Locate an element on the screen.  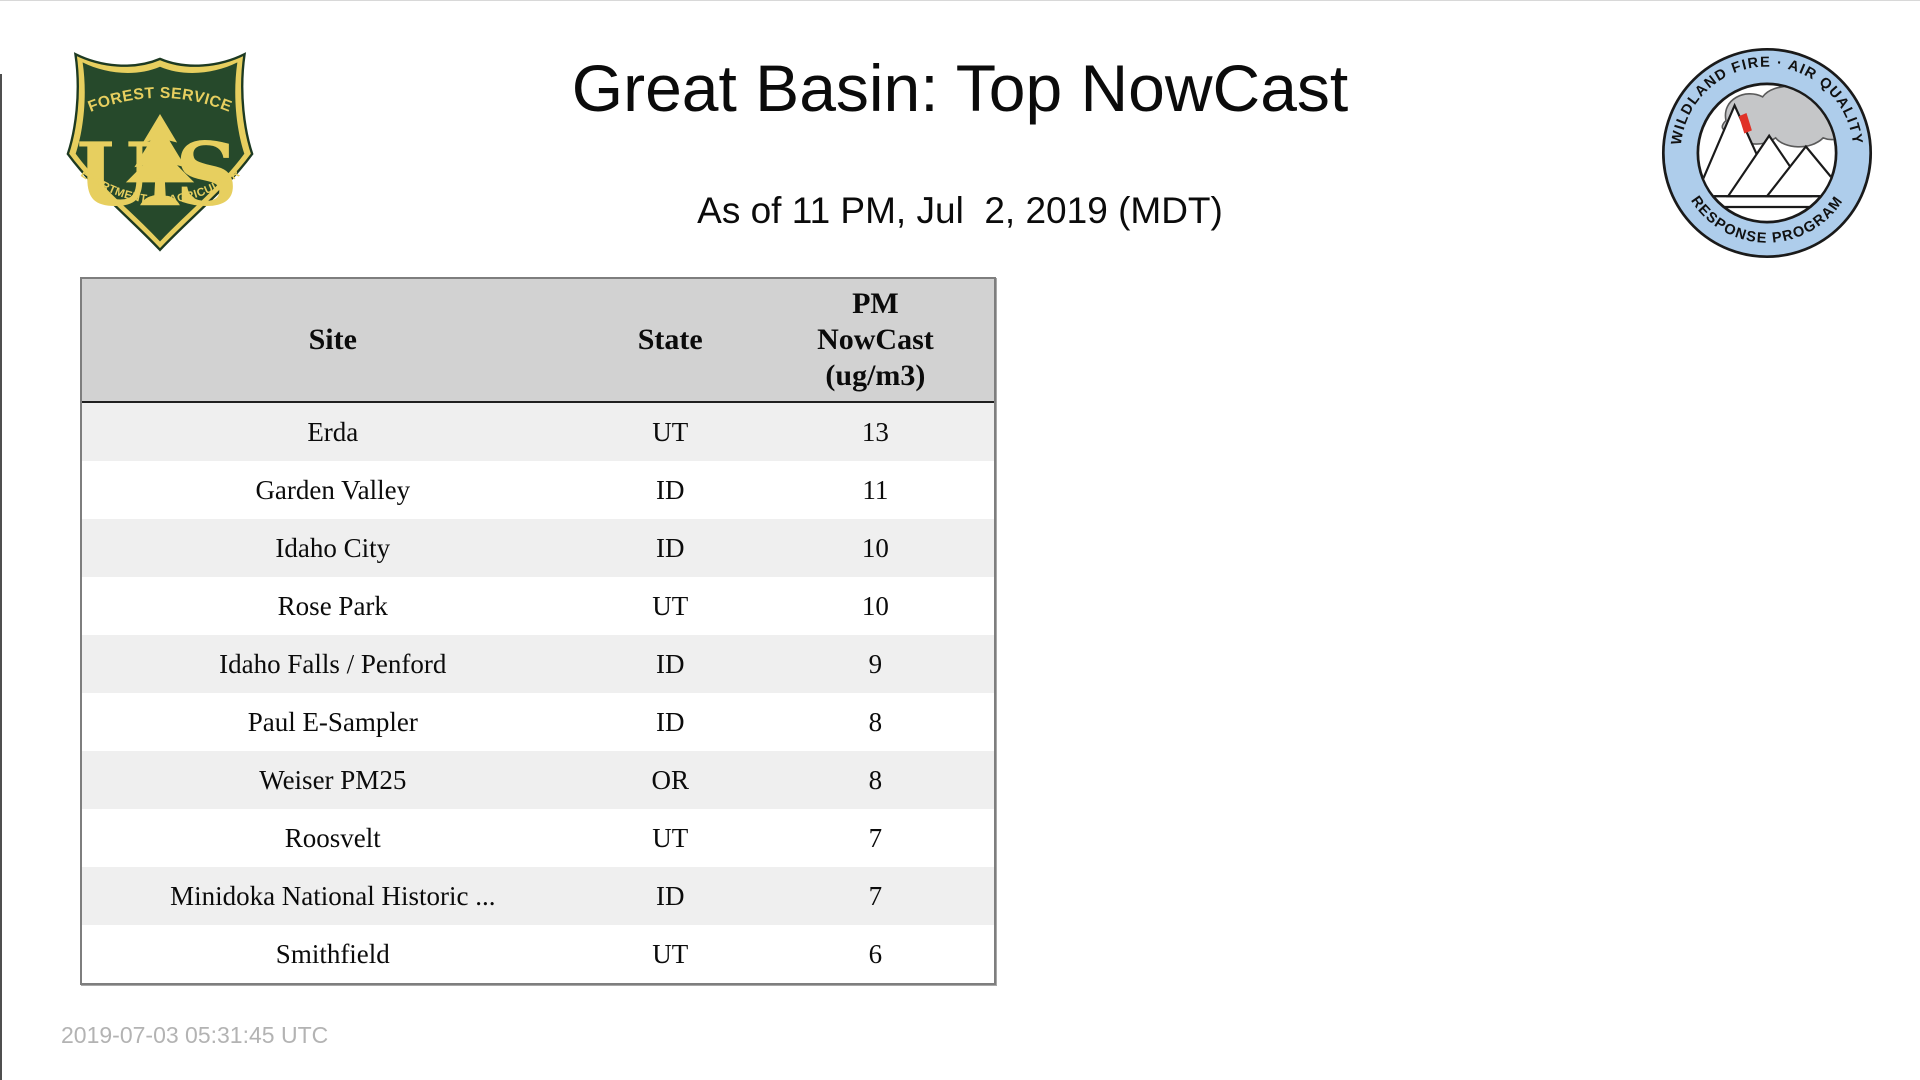
window-left-edge-artifact is located at coordinates (1, 577).